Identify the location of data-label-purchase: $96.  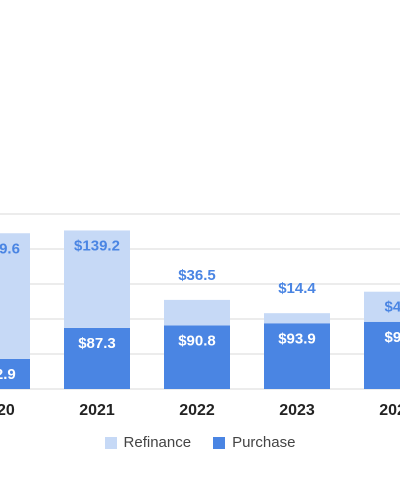
(392, 337).